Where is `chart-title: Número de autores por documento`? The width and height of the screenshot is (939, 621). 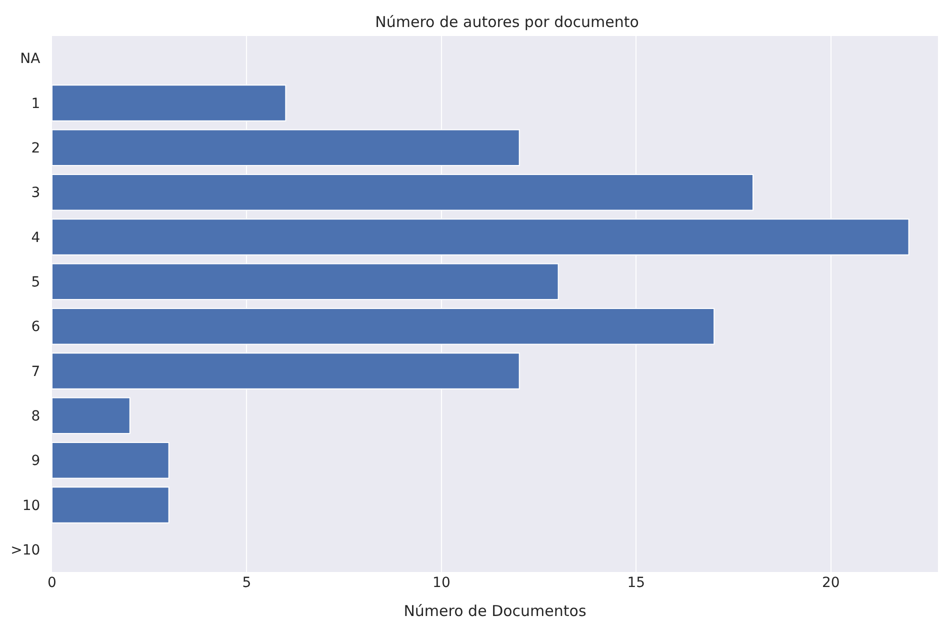 chart-title: Número de autores por documento is located at coordinates (507, 21).